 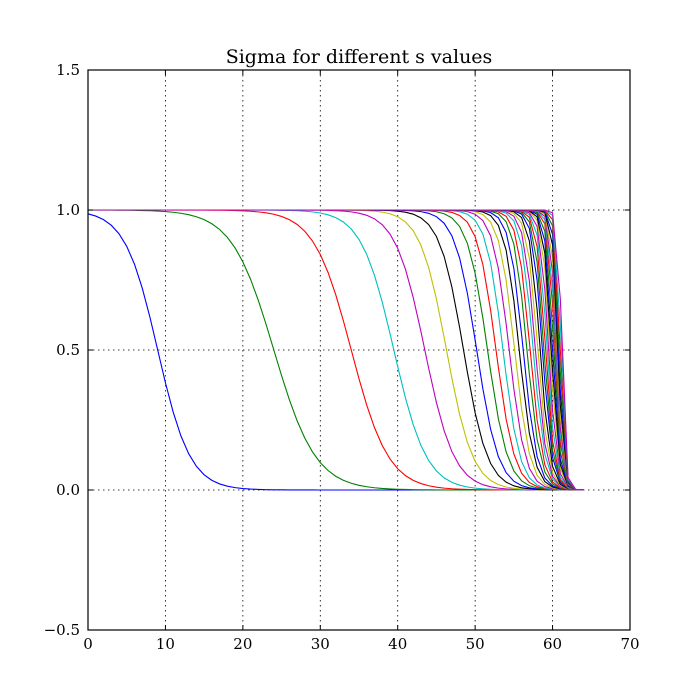 I want to click on y-tick-label: 0.0, so click(x=68, y=490).